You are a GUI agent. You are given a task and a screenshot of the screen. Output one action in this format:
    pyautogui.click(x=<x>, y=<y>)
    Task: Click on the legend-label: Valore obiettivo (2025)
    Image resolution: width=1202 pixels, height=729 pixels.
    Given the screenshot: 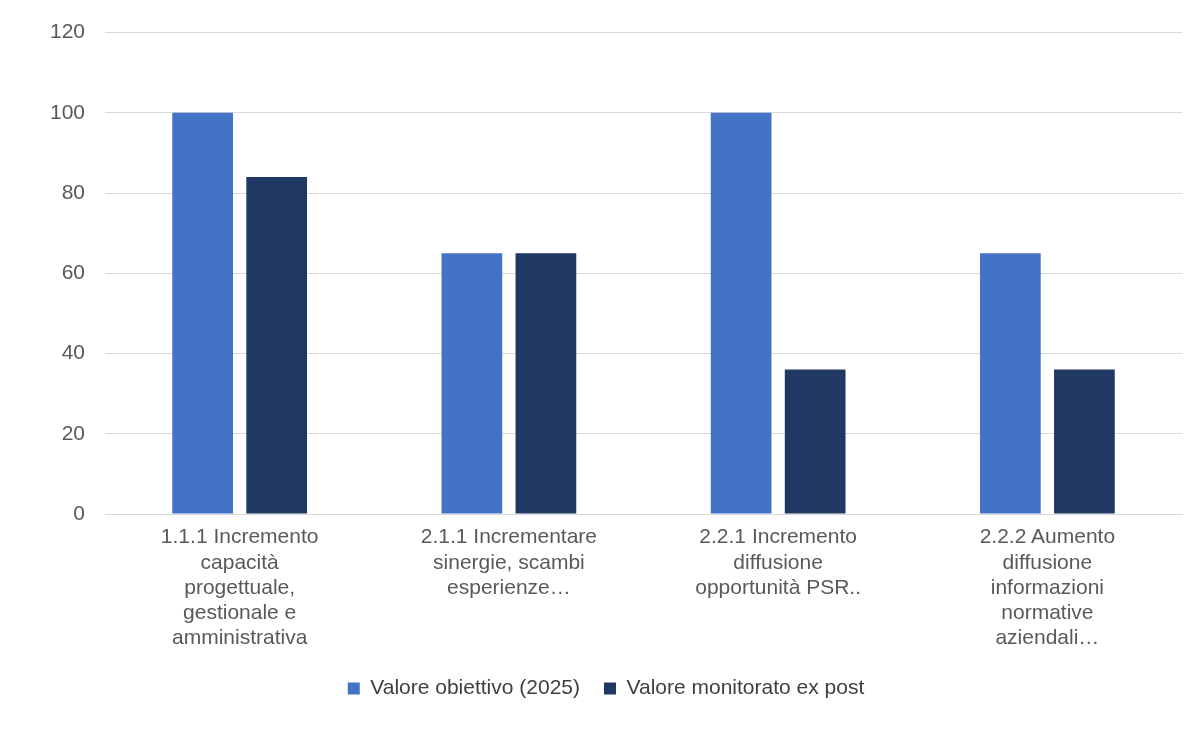 What is the action you would take?
    pyautogui.click(x=475, y=687)
    